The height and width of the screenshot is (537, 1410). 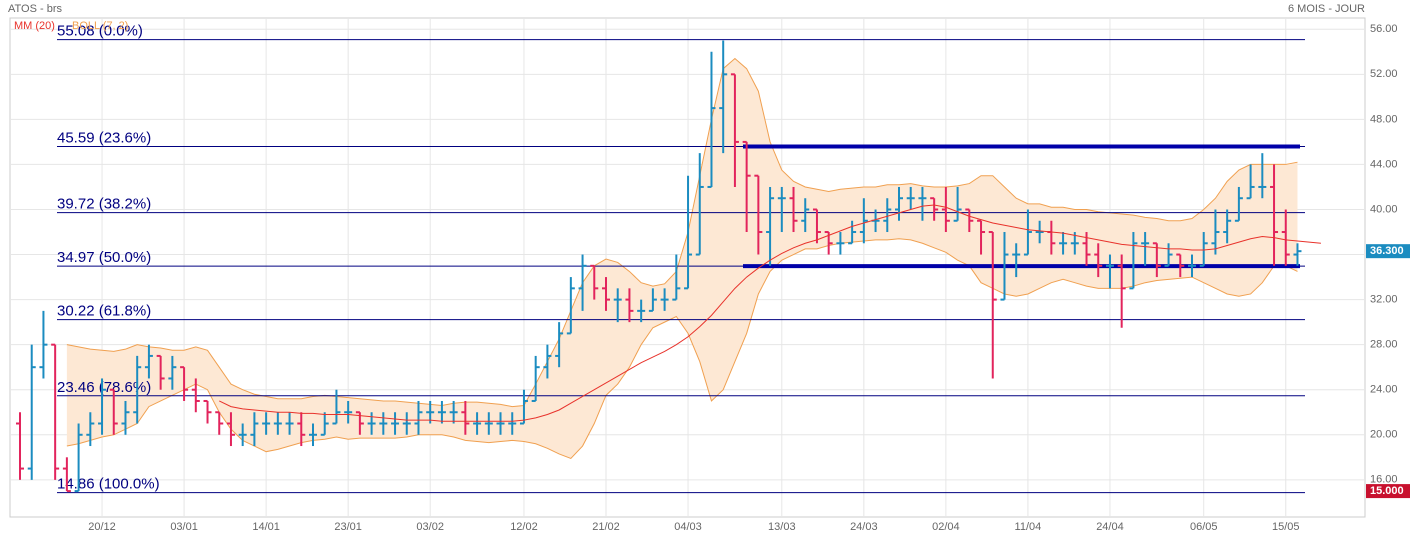 What do you see at coordinates (524, 527) in the screenshot?
I see `x-tick-label: 12/02` at bounding box center [524, 527].